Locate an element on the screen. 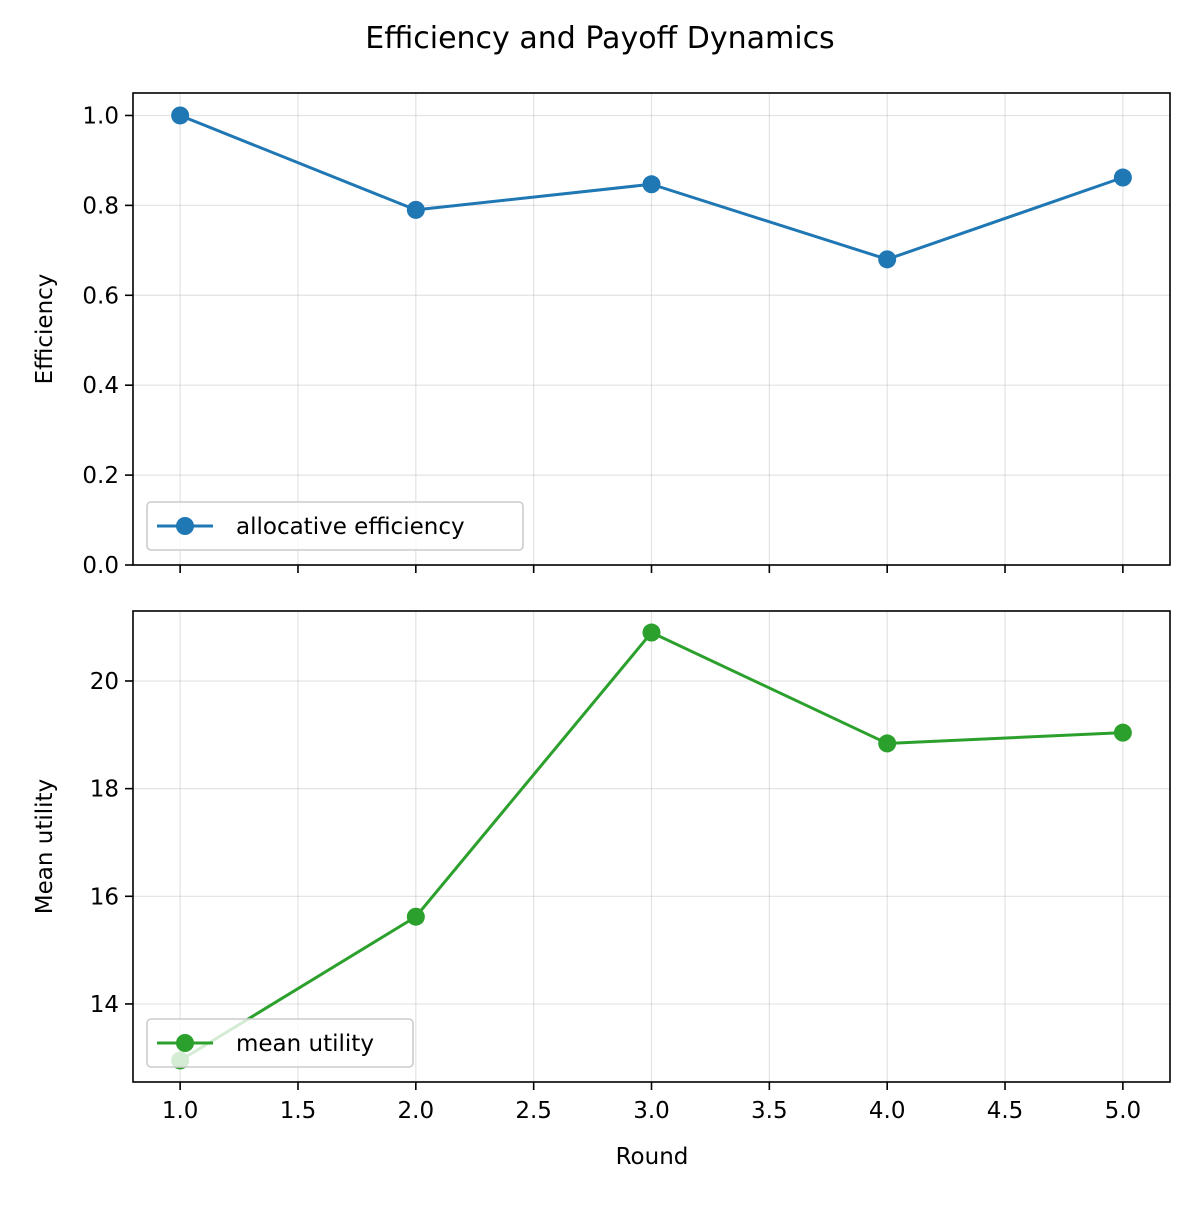  y-tick-label: 0.0 is located at coordinates (100, 566).